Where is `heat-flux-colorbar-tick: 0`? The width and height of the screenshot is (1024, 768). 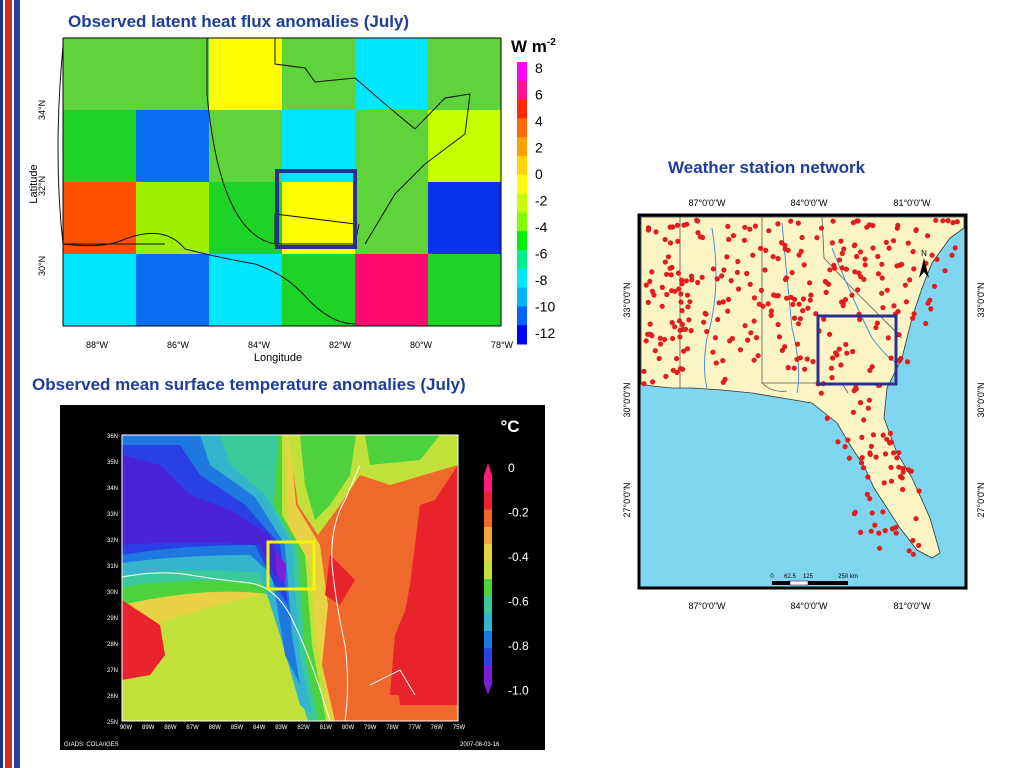
heat-flux-colorbar-tick: 0 is located at coordinates (539, 174).